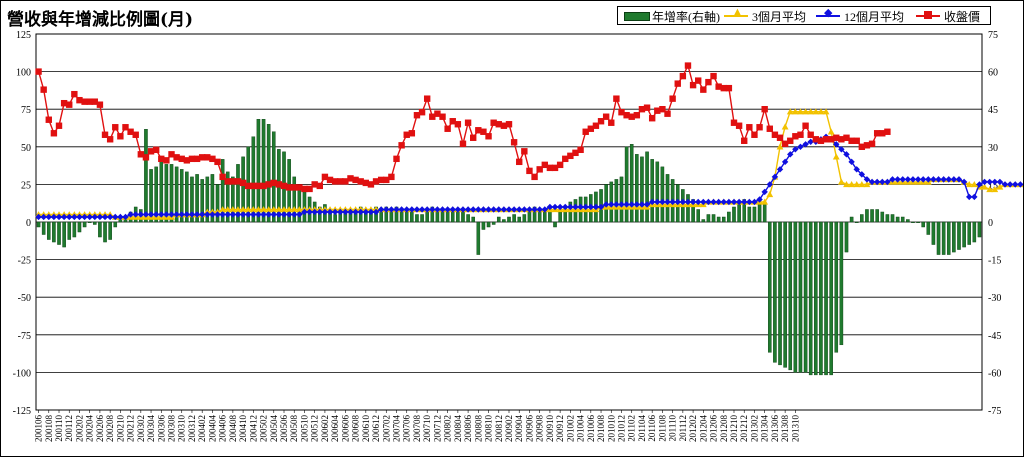  I want to click on legend-line-3m, so click(736, 16).